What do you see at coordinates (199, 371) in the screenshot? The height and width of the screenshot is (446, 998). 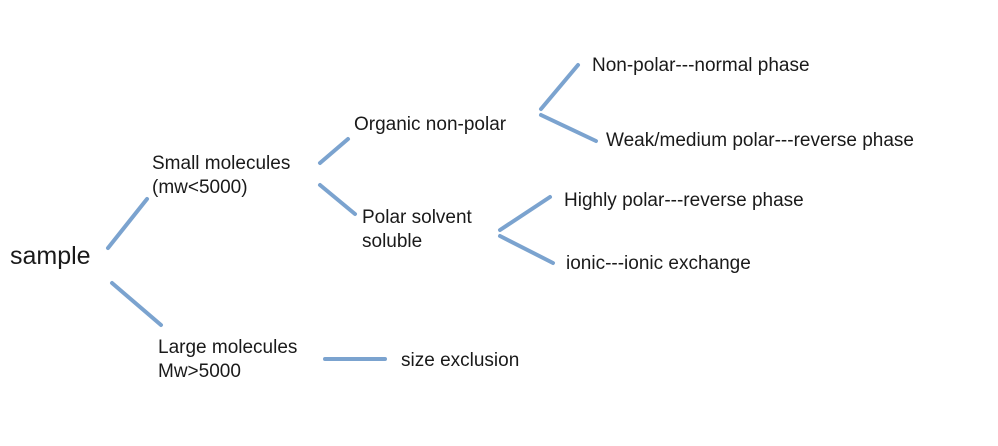 I see `node-large-molecules-line-2: Mw>5000` at bounding box center [199, 371].